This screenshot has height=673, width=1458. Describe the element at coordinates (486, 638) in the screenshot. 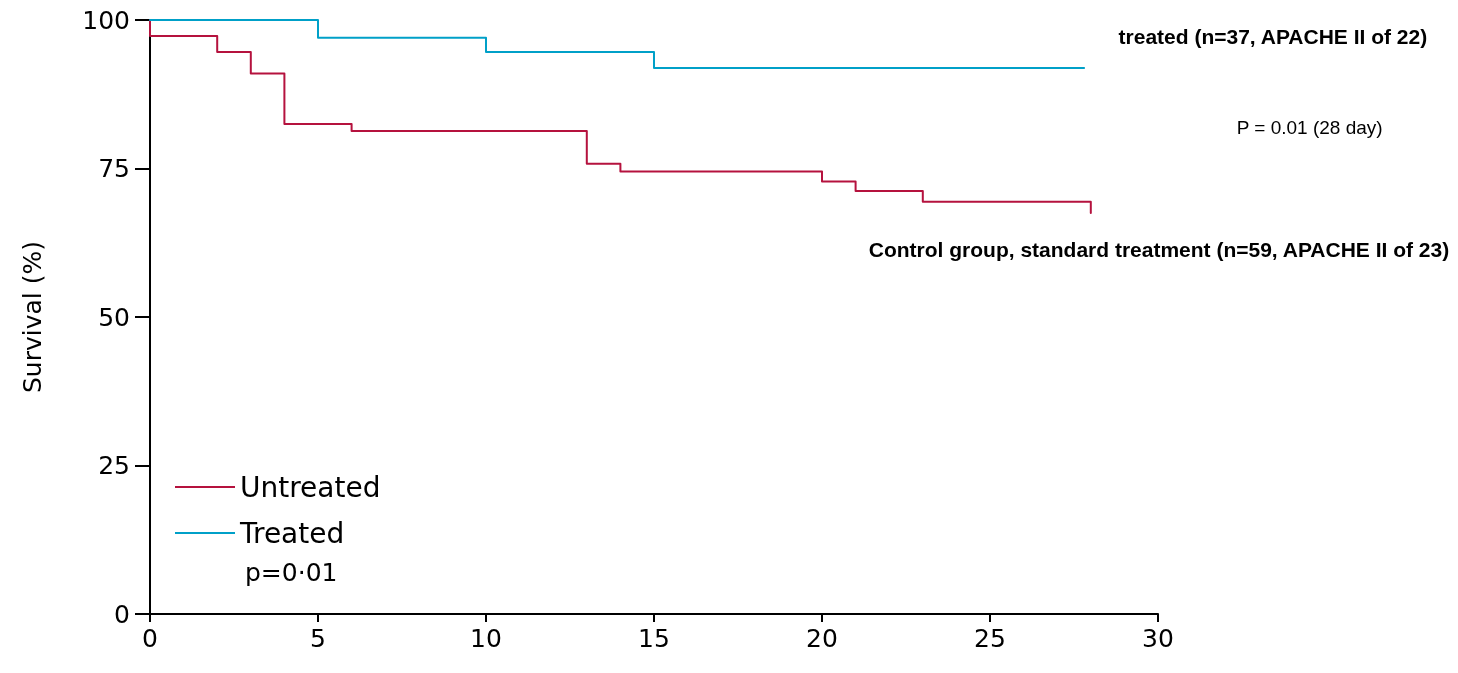

I see `x-tick-label: 10` at that location.